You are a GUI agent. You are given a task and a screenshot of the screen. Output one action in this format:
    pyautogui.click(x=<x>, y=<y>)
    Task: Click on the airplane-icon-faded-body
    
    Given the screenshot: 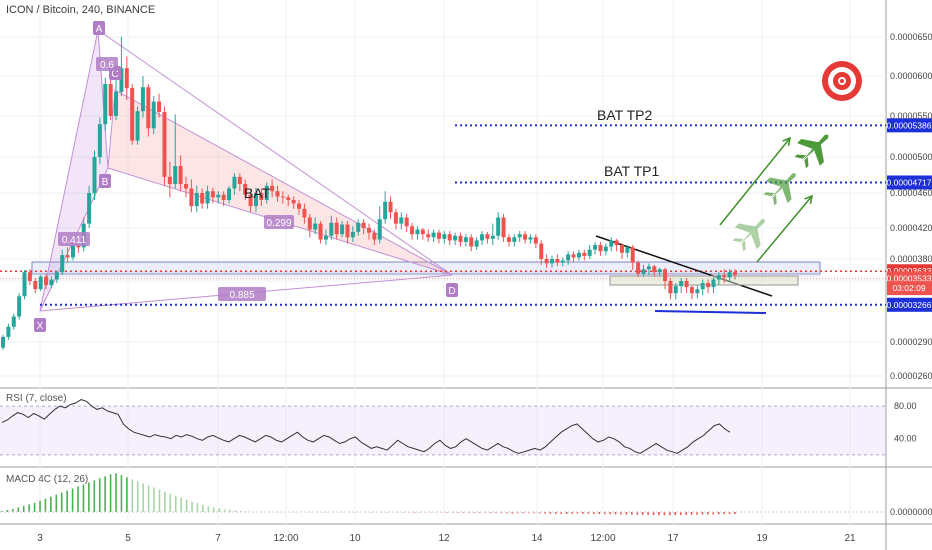 What is the action you would take?
    pyautogui.click(x=752, y=232)
    